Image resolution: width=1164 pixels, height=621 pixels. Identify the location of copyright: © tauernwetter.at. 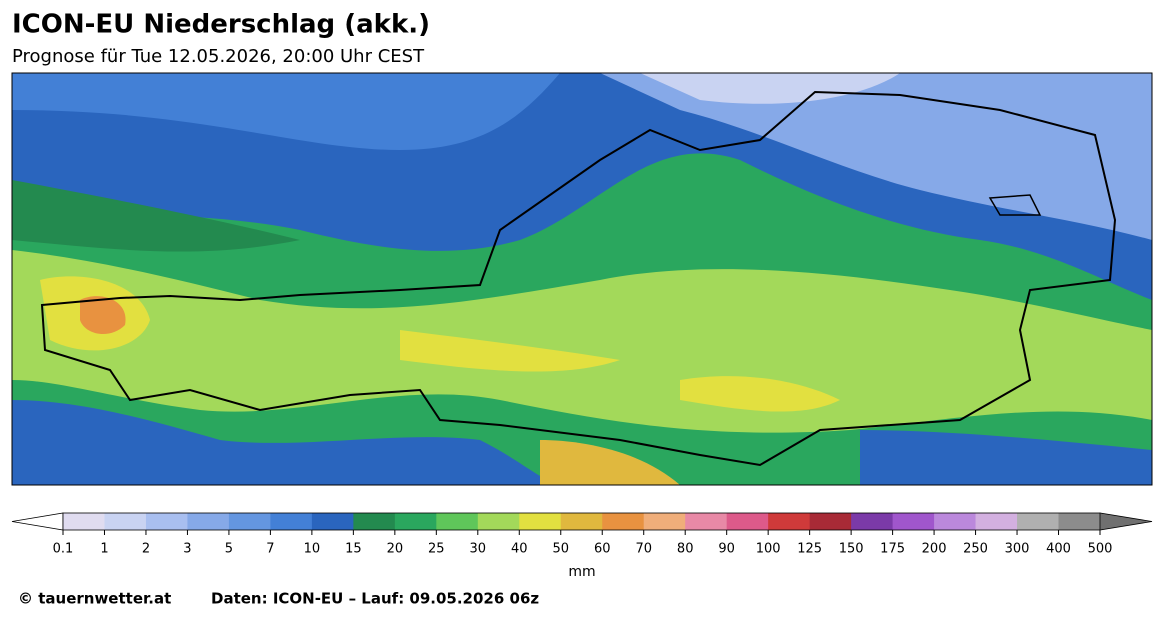
(94, 599).